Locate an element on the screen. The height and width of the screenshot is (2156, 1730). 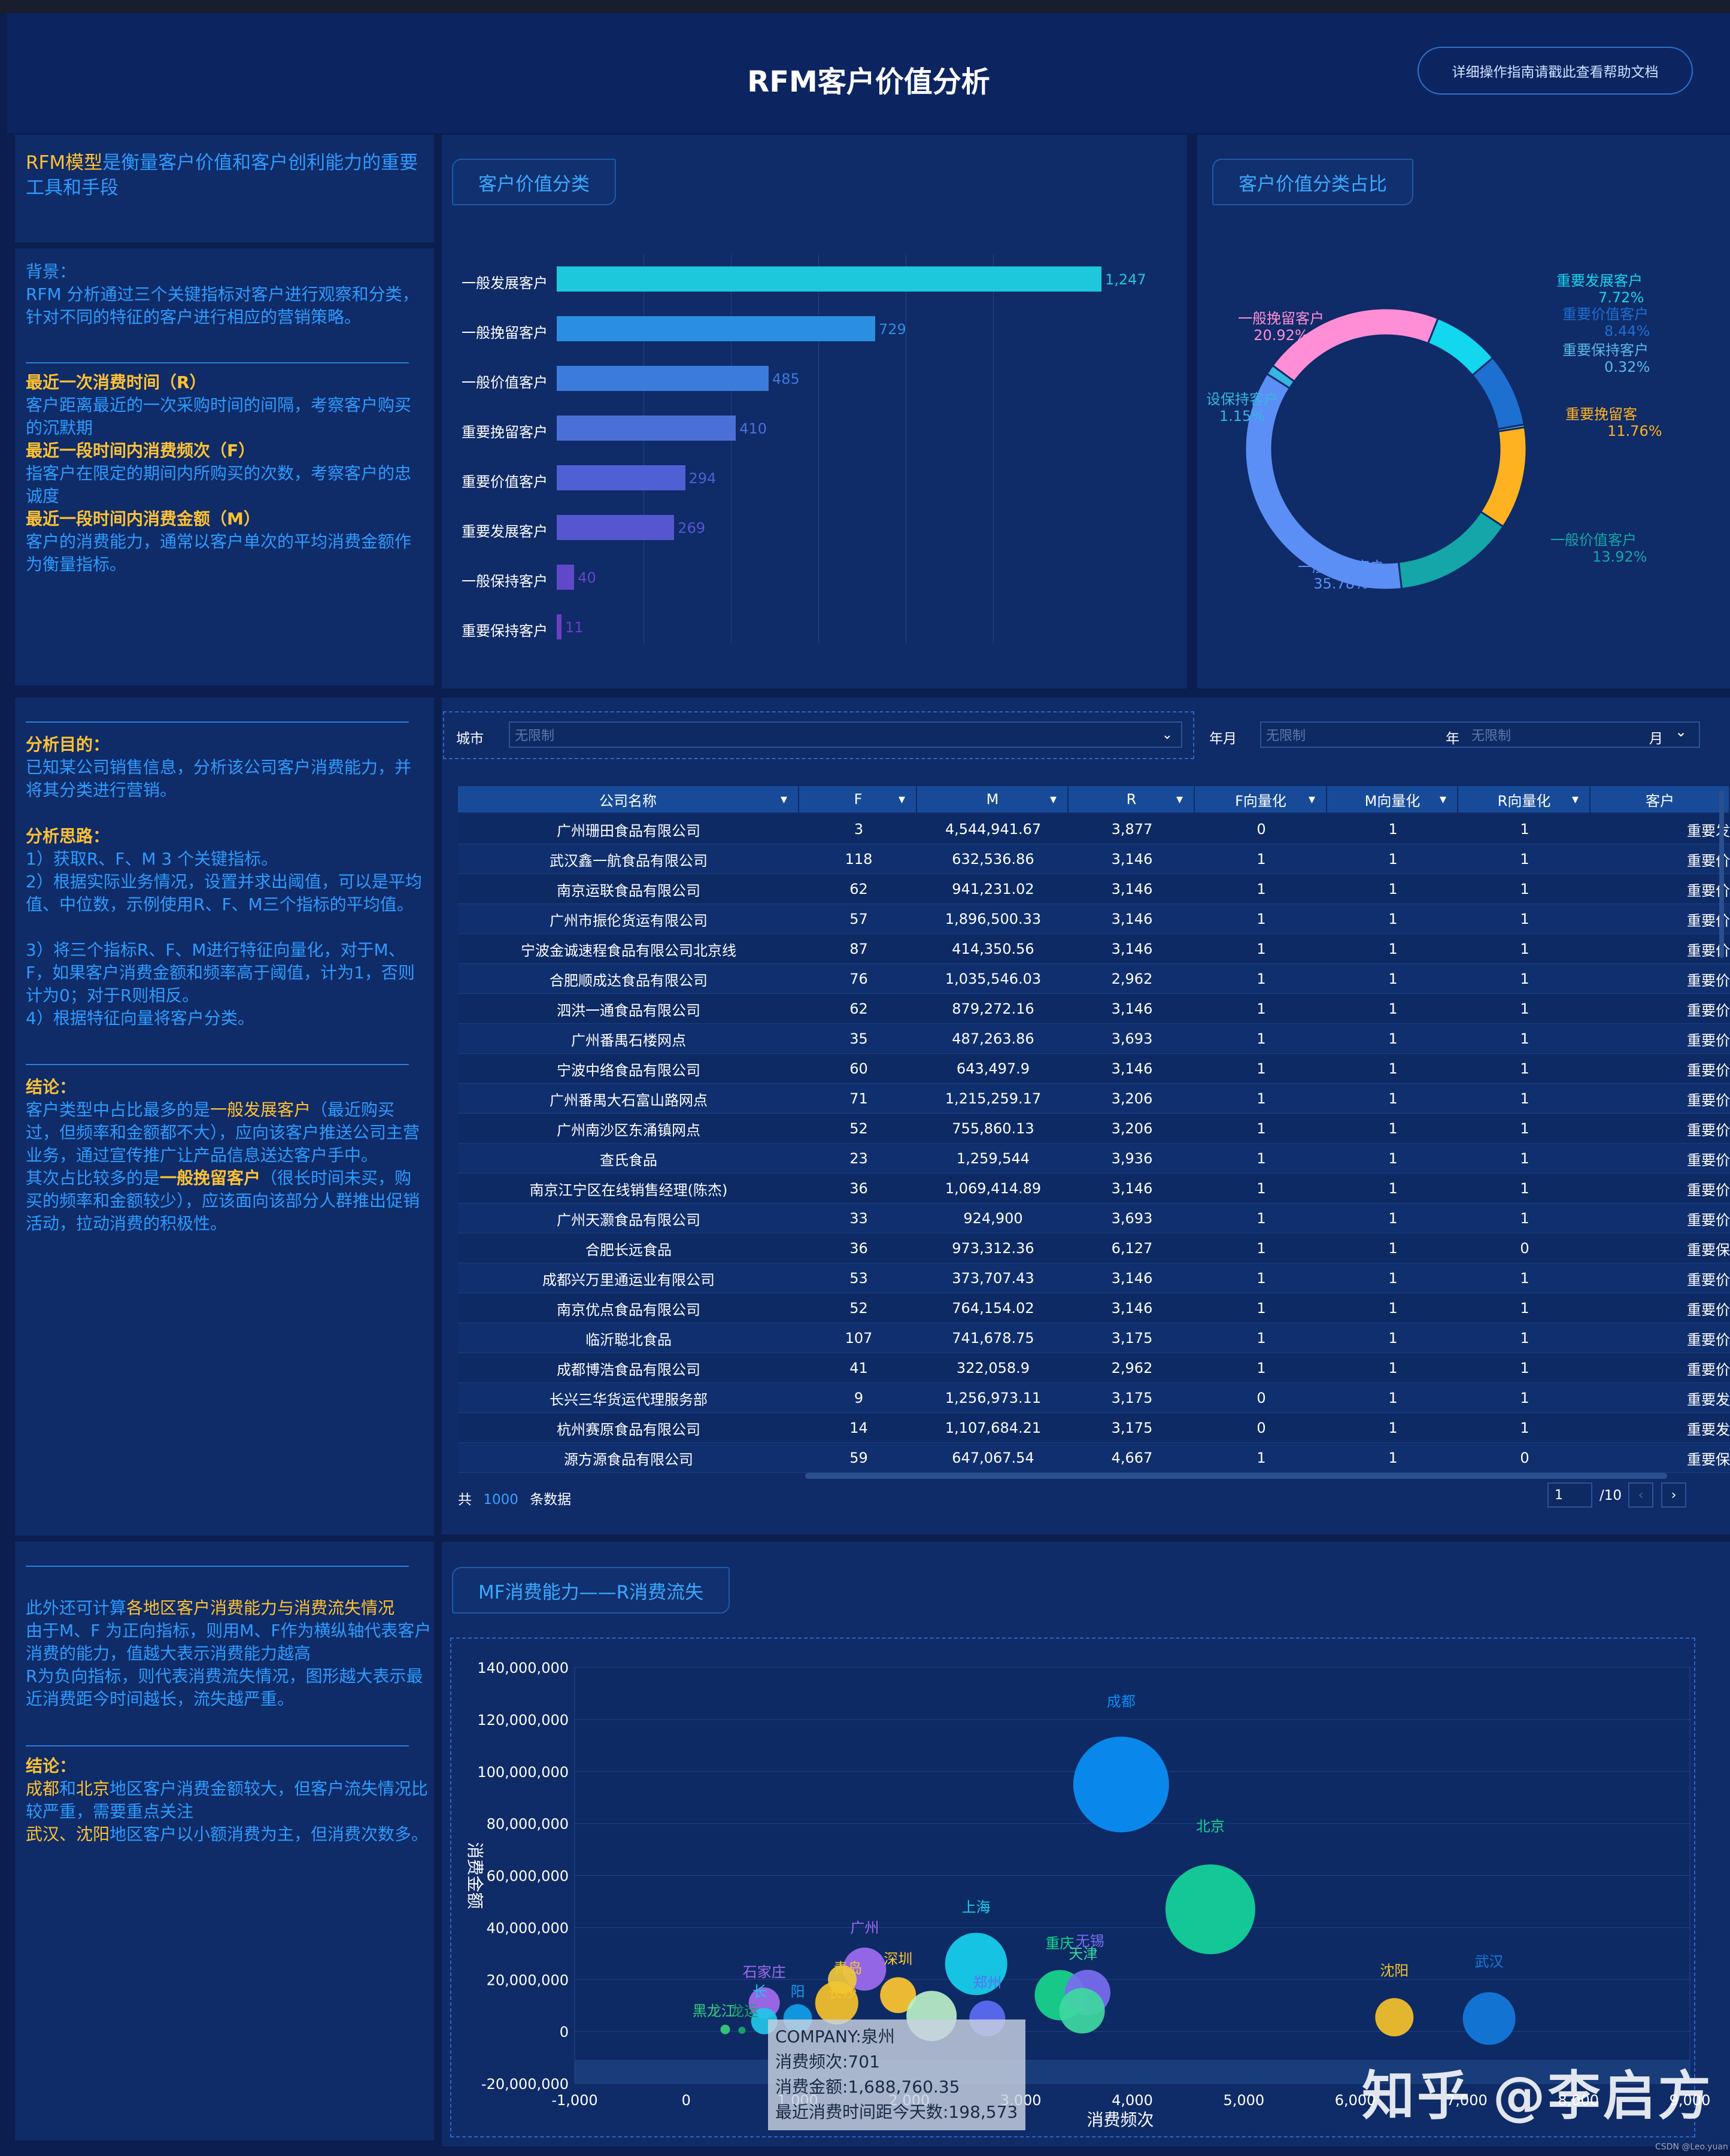
table-header-cell: 公司名称 ▾ is located at coordinates (628, 799).